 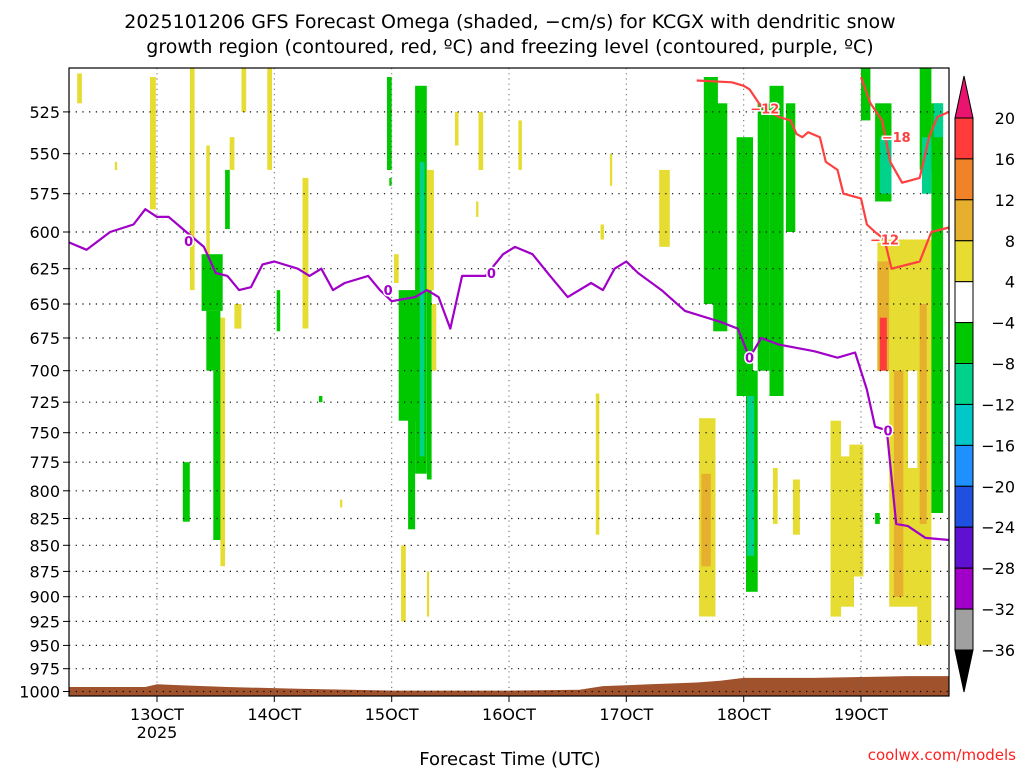 What do you see at coordinates (509, 758) in the screenshot?
I see `x-axis-label: Forecast Time (UTC)` at bounding box center [509, 758].